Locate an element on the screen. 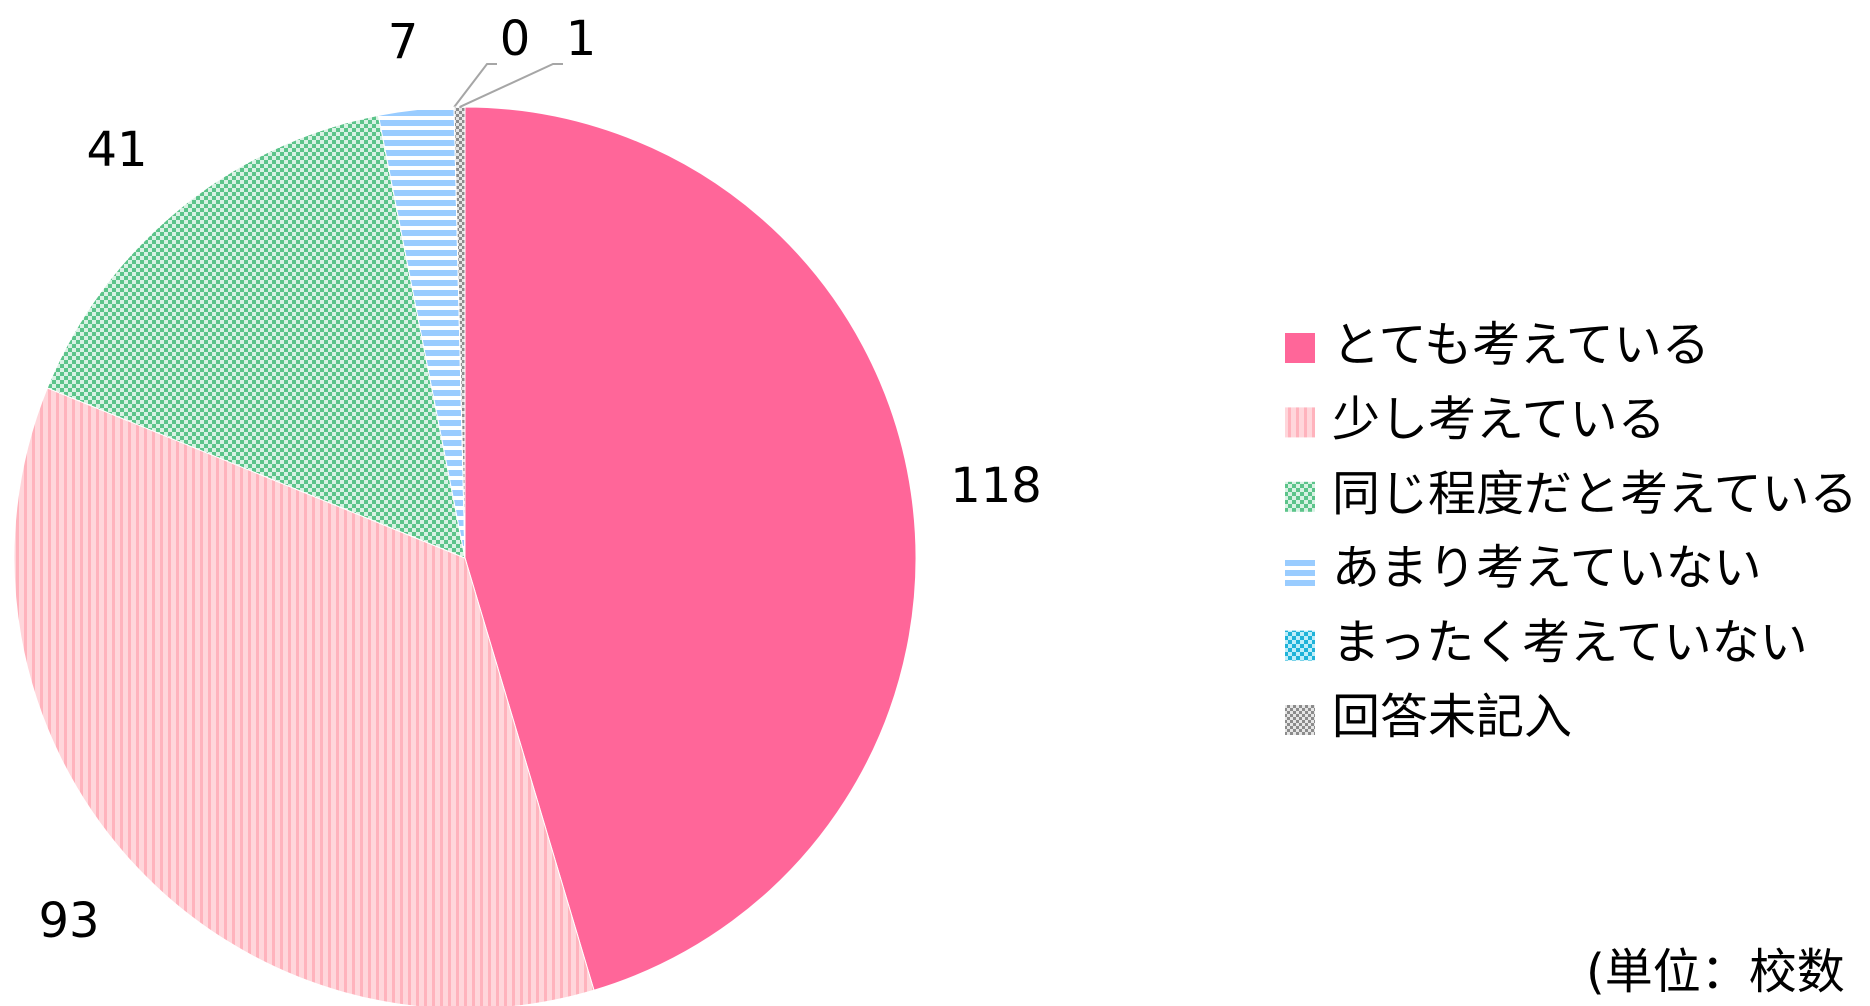  legend-label: あまり考えていない is located at coordinates (1547, 568).